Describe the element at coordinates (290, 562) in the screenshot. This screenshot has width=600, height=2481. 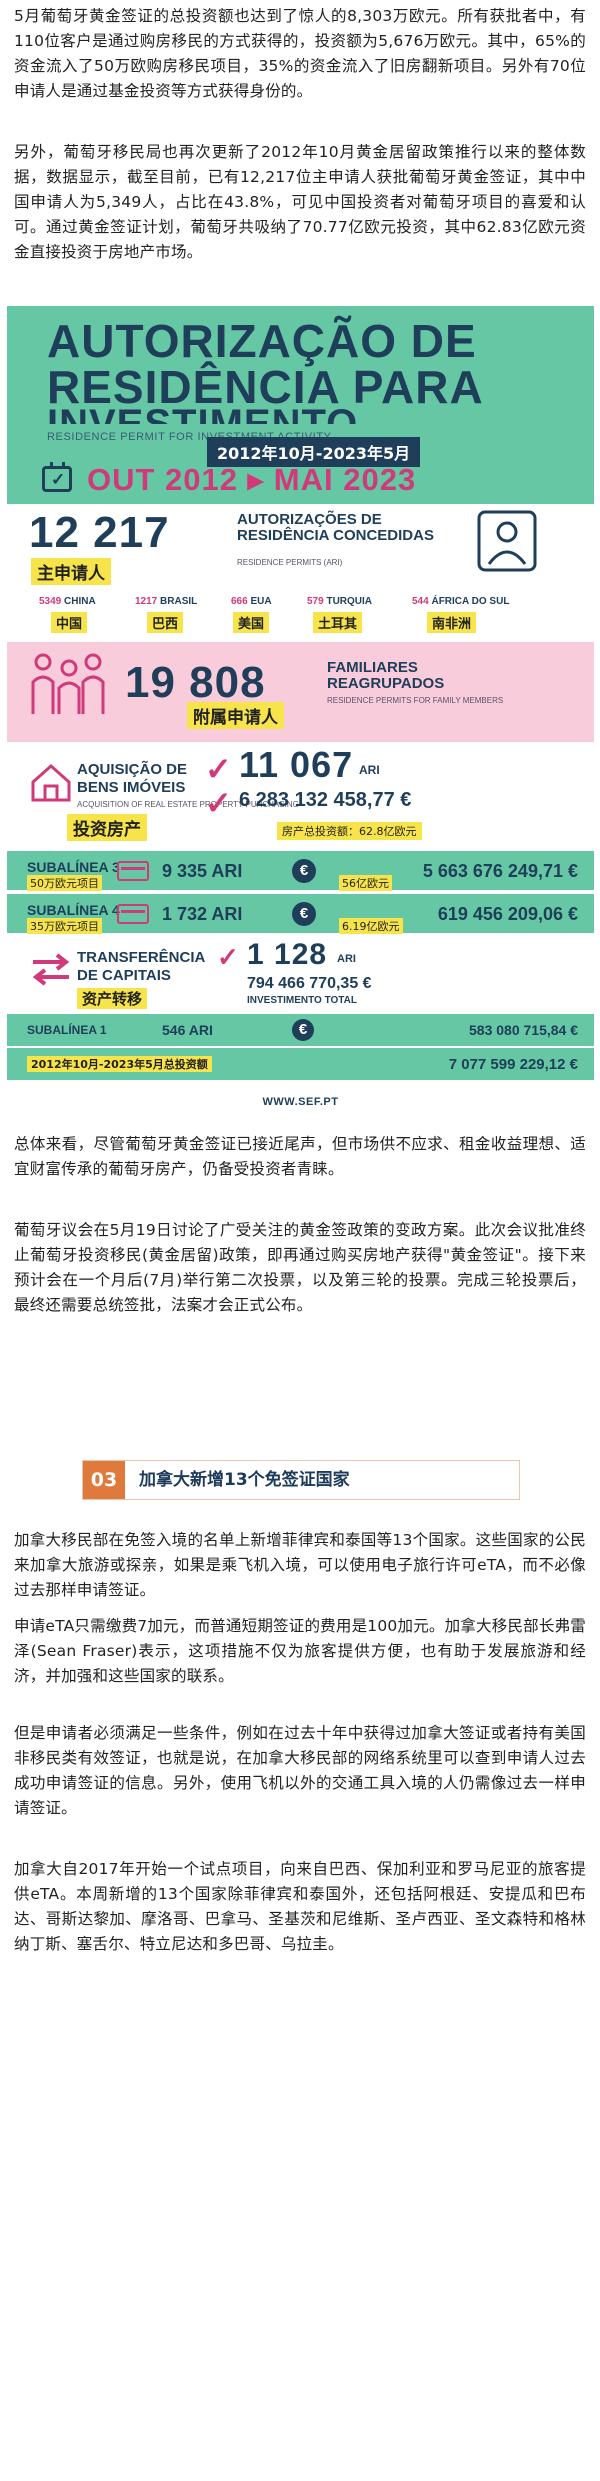
I see `main-permits-sublabel: RESIDENCE PERMITS (ARI)` at that location.